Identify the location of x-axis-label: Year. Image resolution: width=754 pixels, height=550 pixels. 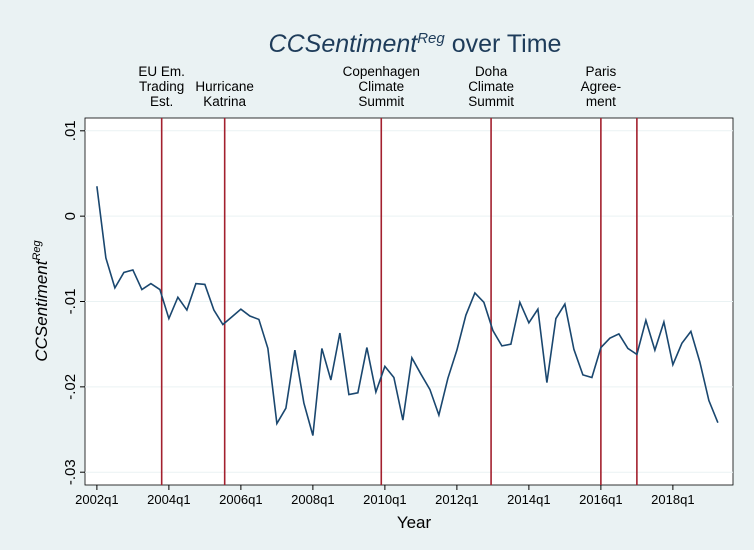
(414, 522).